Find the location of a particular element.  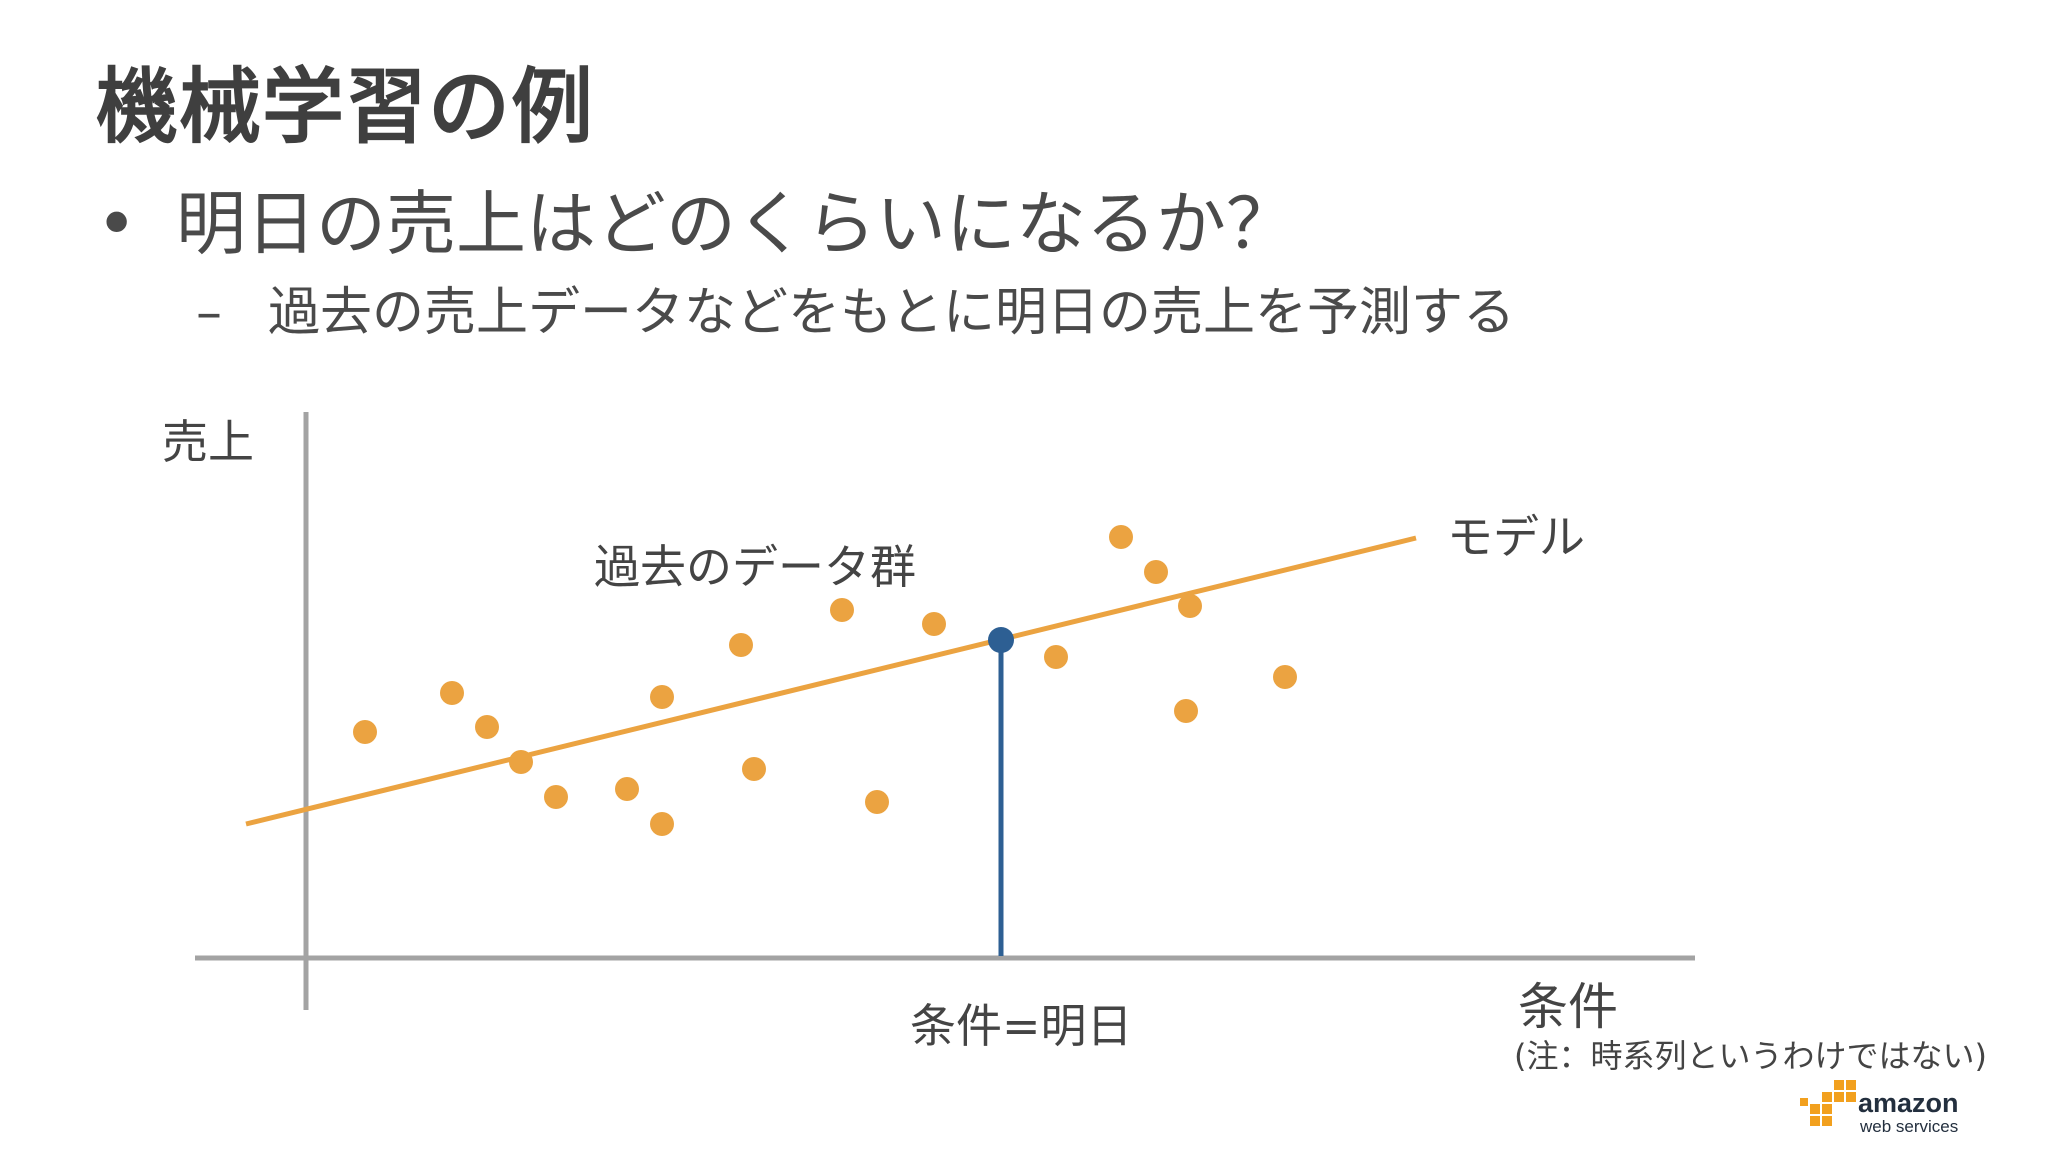

sub-bullet-text: 過去の売上データなどをもとに明日の売上を予測する is located at coordinates (891, 313).